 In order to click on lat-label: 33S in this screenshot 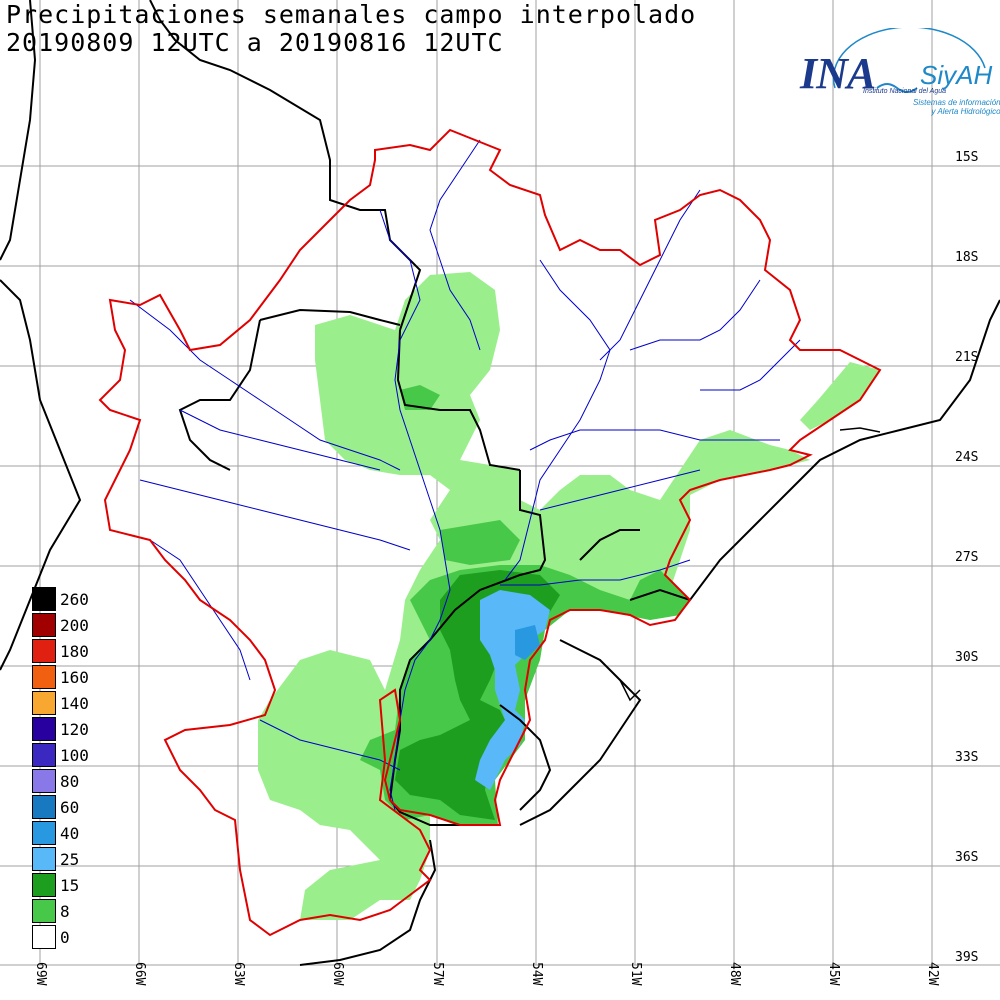, I will do `click(967, 757)`.